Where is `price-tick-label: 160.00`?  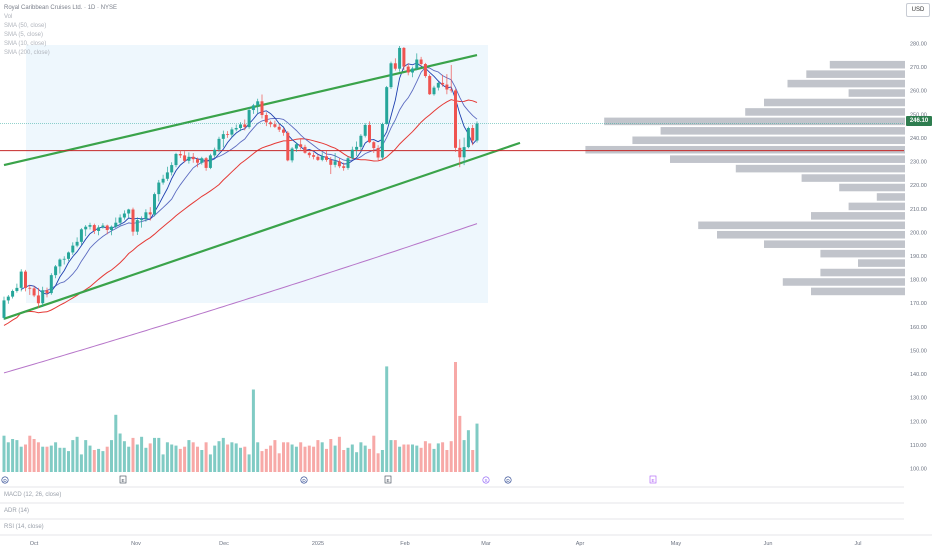 price-tick-label: 160.00 is located at coordinates (918, 328).